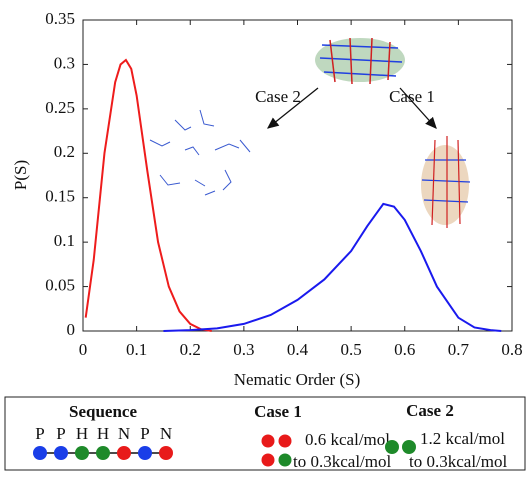 Image resolution: width=531 pixels, height=479 pixels. Describe the element at coordinates (404, 349) in the screenshot. I see `x-tick-label: 0.6` at that location.